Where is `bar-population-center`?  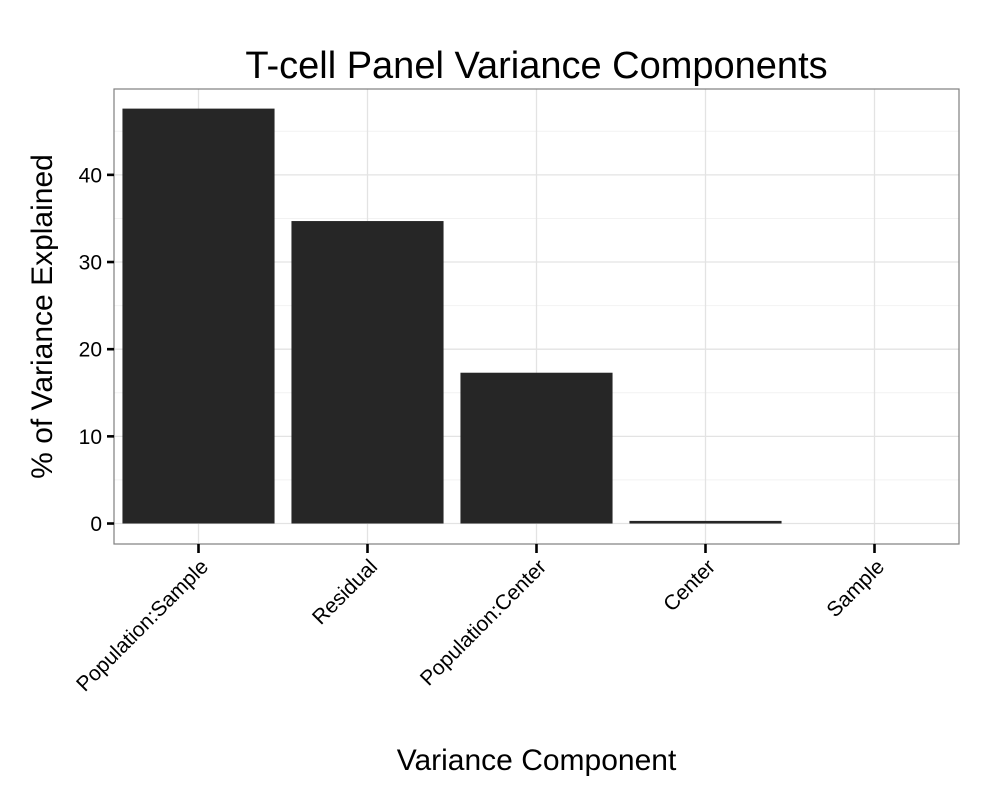
bar-population-center is located at coordinates (536, 448).